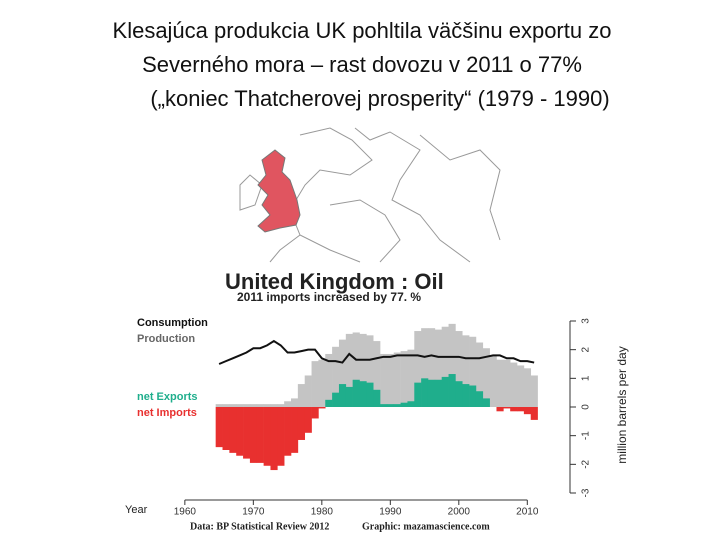 The width and height of the screenshot is (720, 540). Describe the element at coordinates (527, 512) in the screenshot. I see `x-tick-label: 2010` at that location.